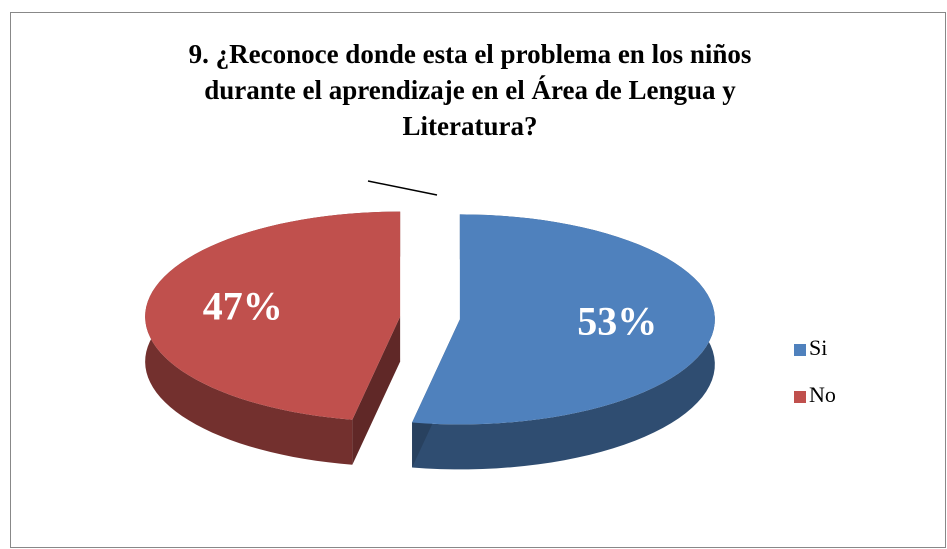  Describe the element at coordinates (822, 394) in the screenshot. I see `legend-label: No` at that location.